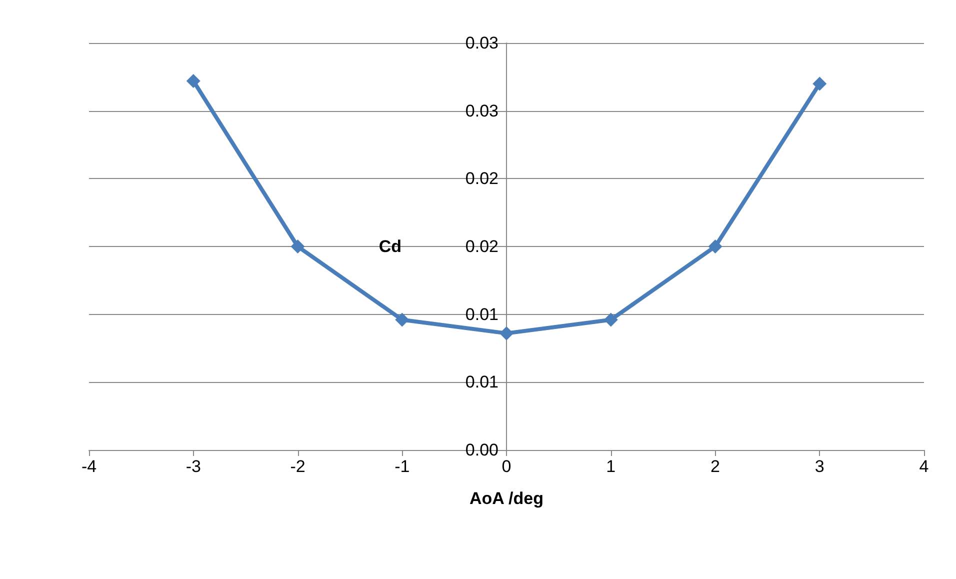  I want to click on x-tick-label: 2, so click(715, 466).